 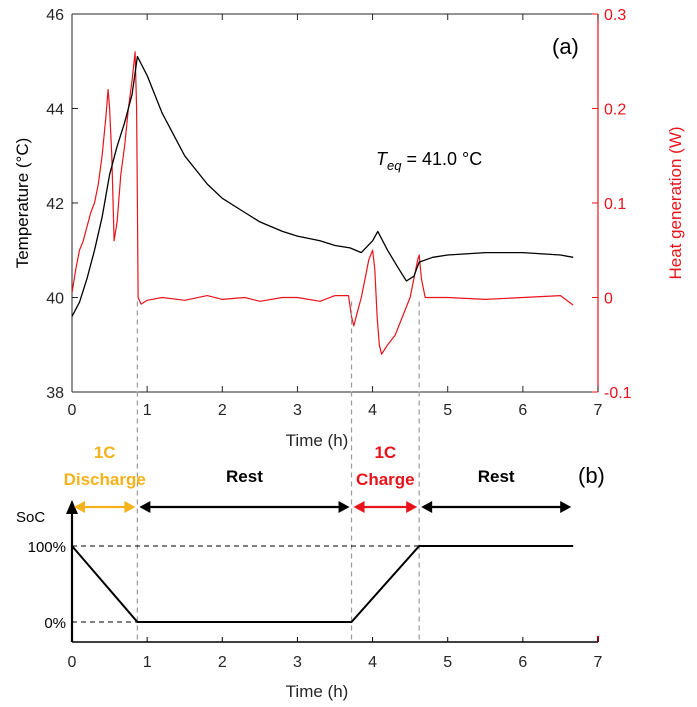 What do you see at coordinates (565, 46) in the screenshot?
I see `panel-label: (a)` at bounding box center [565, 46].